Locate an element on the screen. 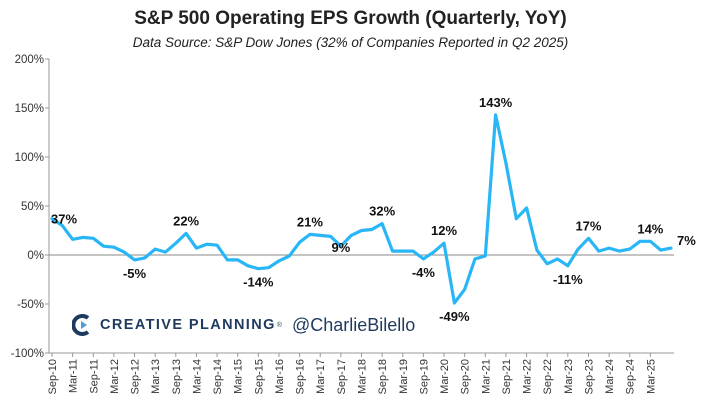  data-label: 32% is located at coordinates (382, 211).